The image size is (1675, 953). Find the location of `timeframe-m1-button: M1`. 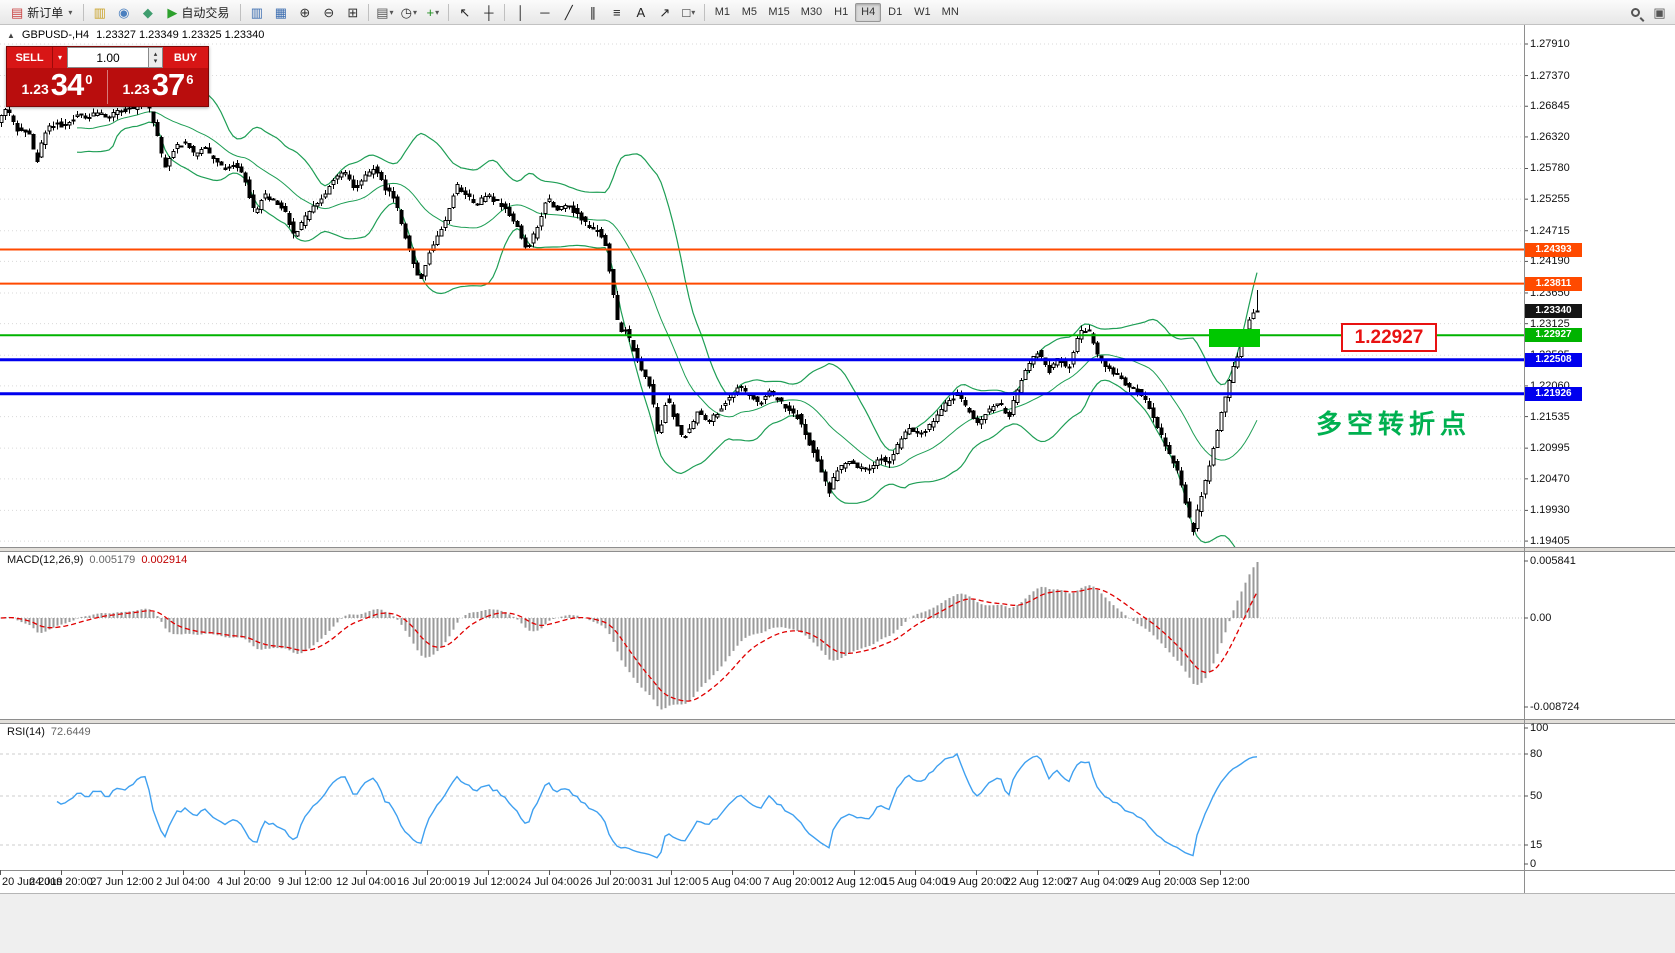

timeframe-m1-button: M1 is located at coordinates (722, 12).